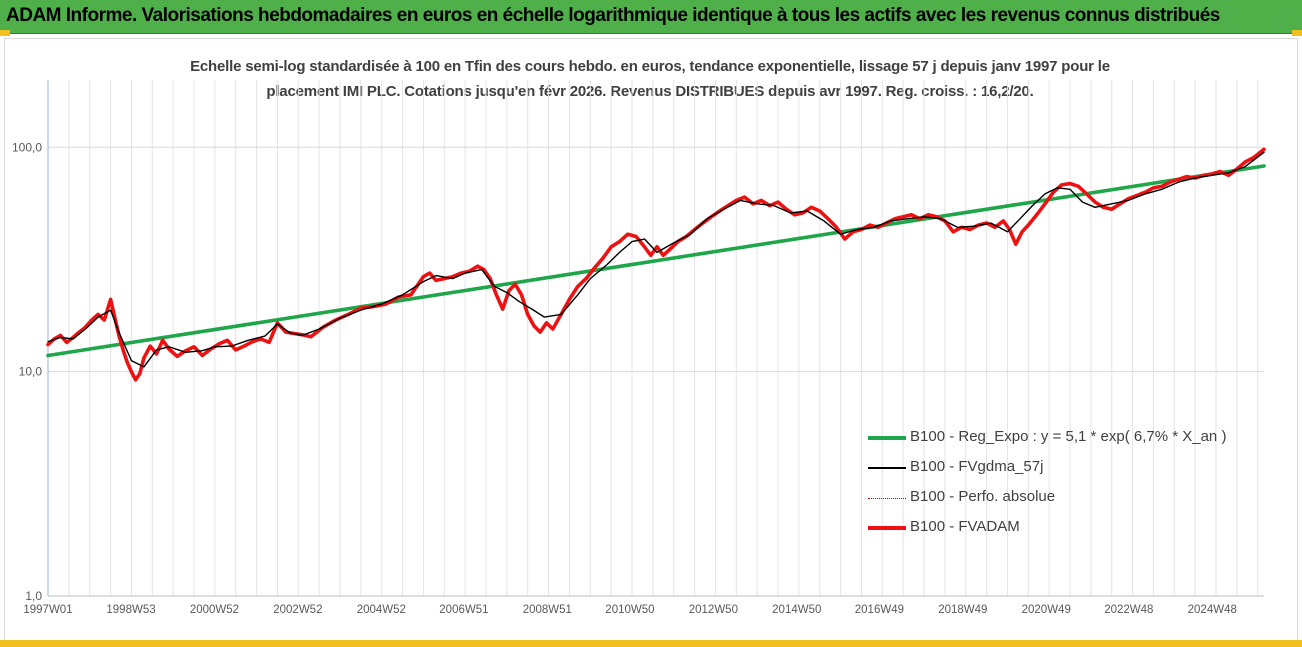 The width and height of the screenshot is (1302, 647). What do you see at coordinates (1046, 610) in the screenshot?
I see `x-tick-label: 2020W49` at bounding box center [1046, 610].